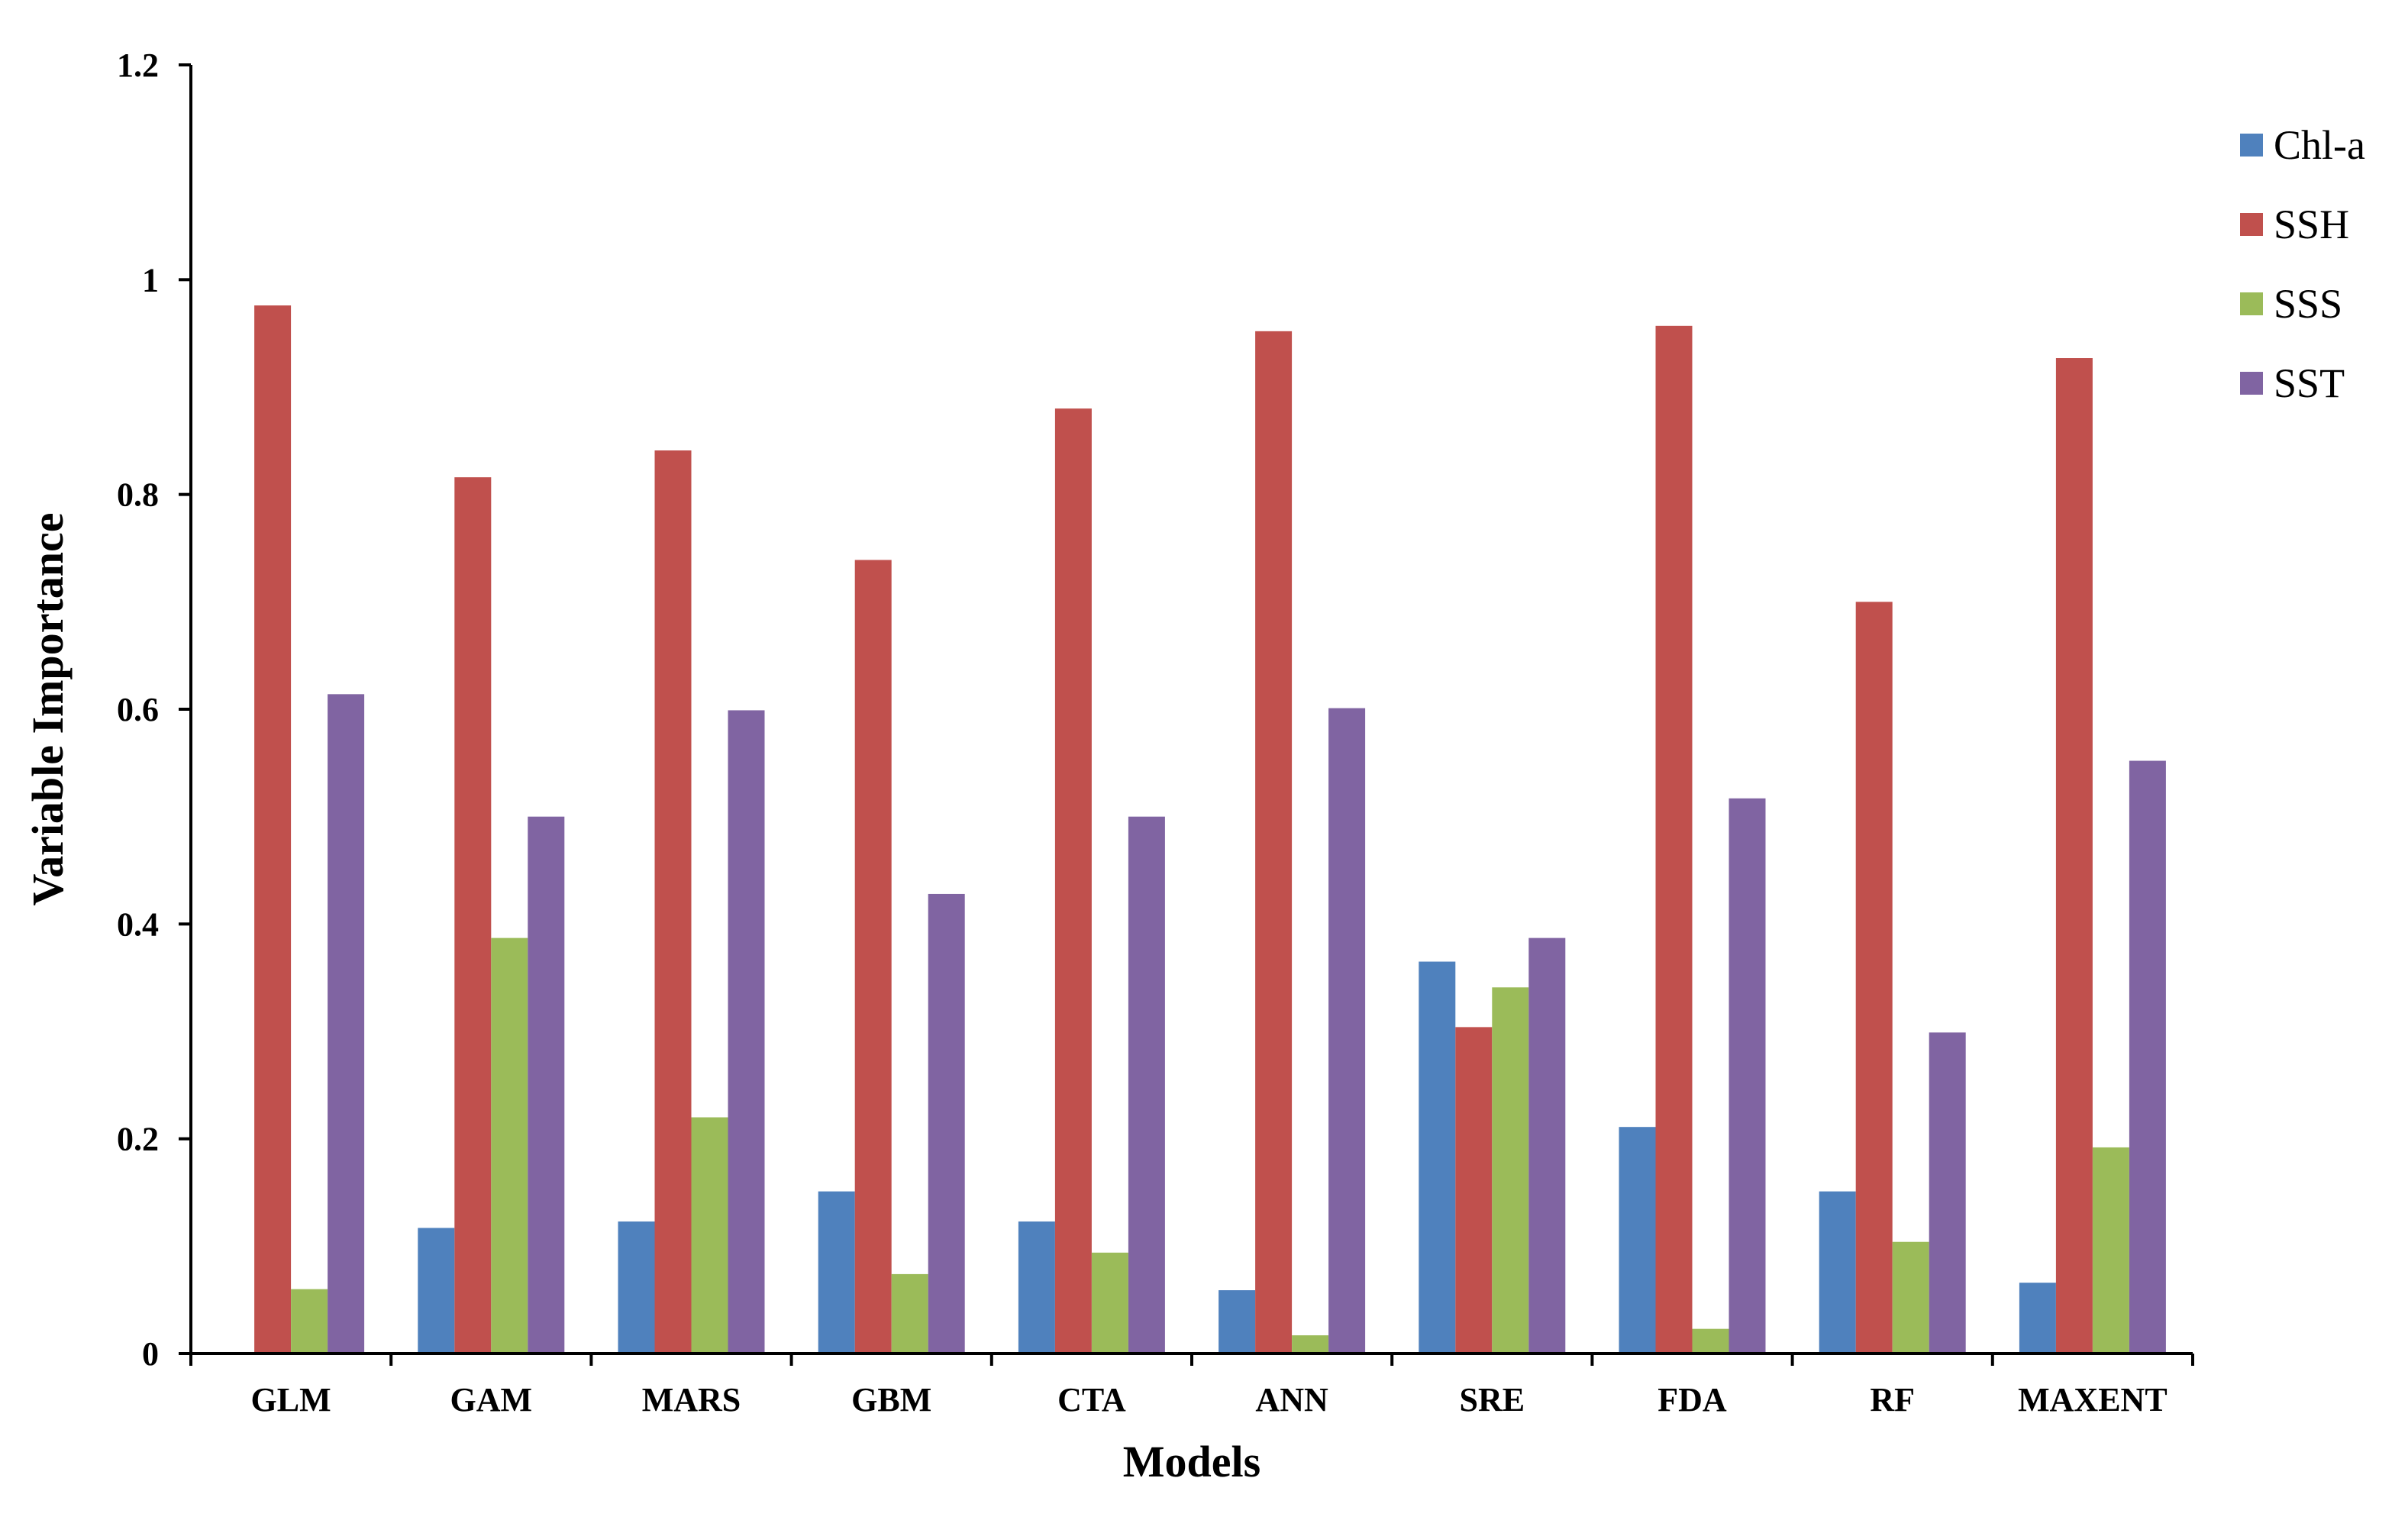  I want to click on category-label-rf: RF, so click(1892, 1400).